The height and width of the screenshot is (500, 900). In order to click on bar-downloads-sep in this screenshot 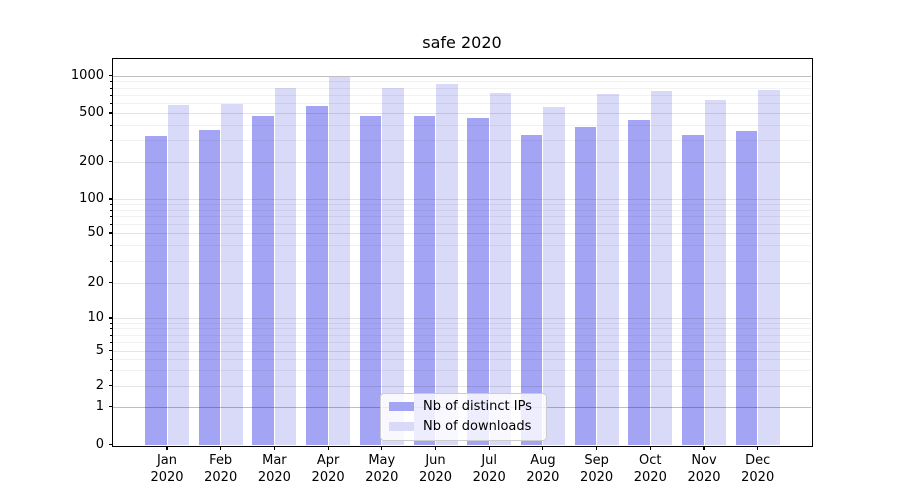, I will do `click(608, 269)`.